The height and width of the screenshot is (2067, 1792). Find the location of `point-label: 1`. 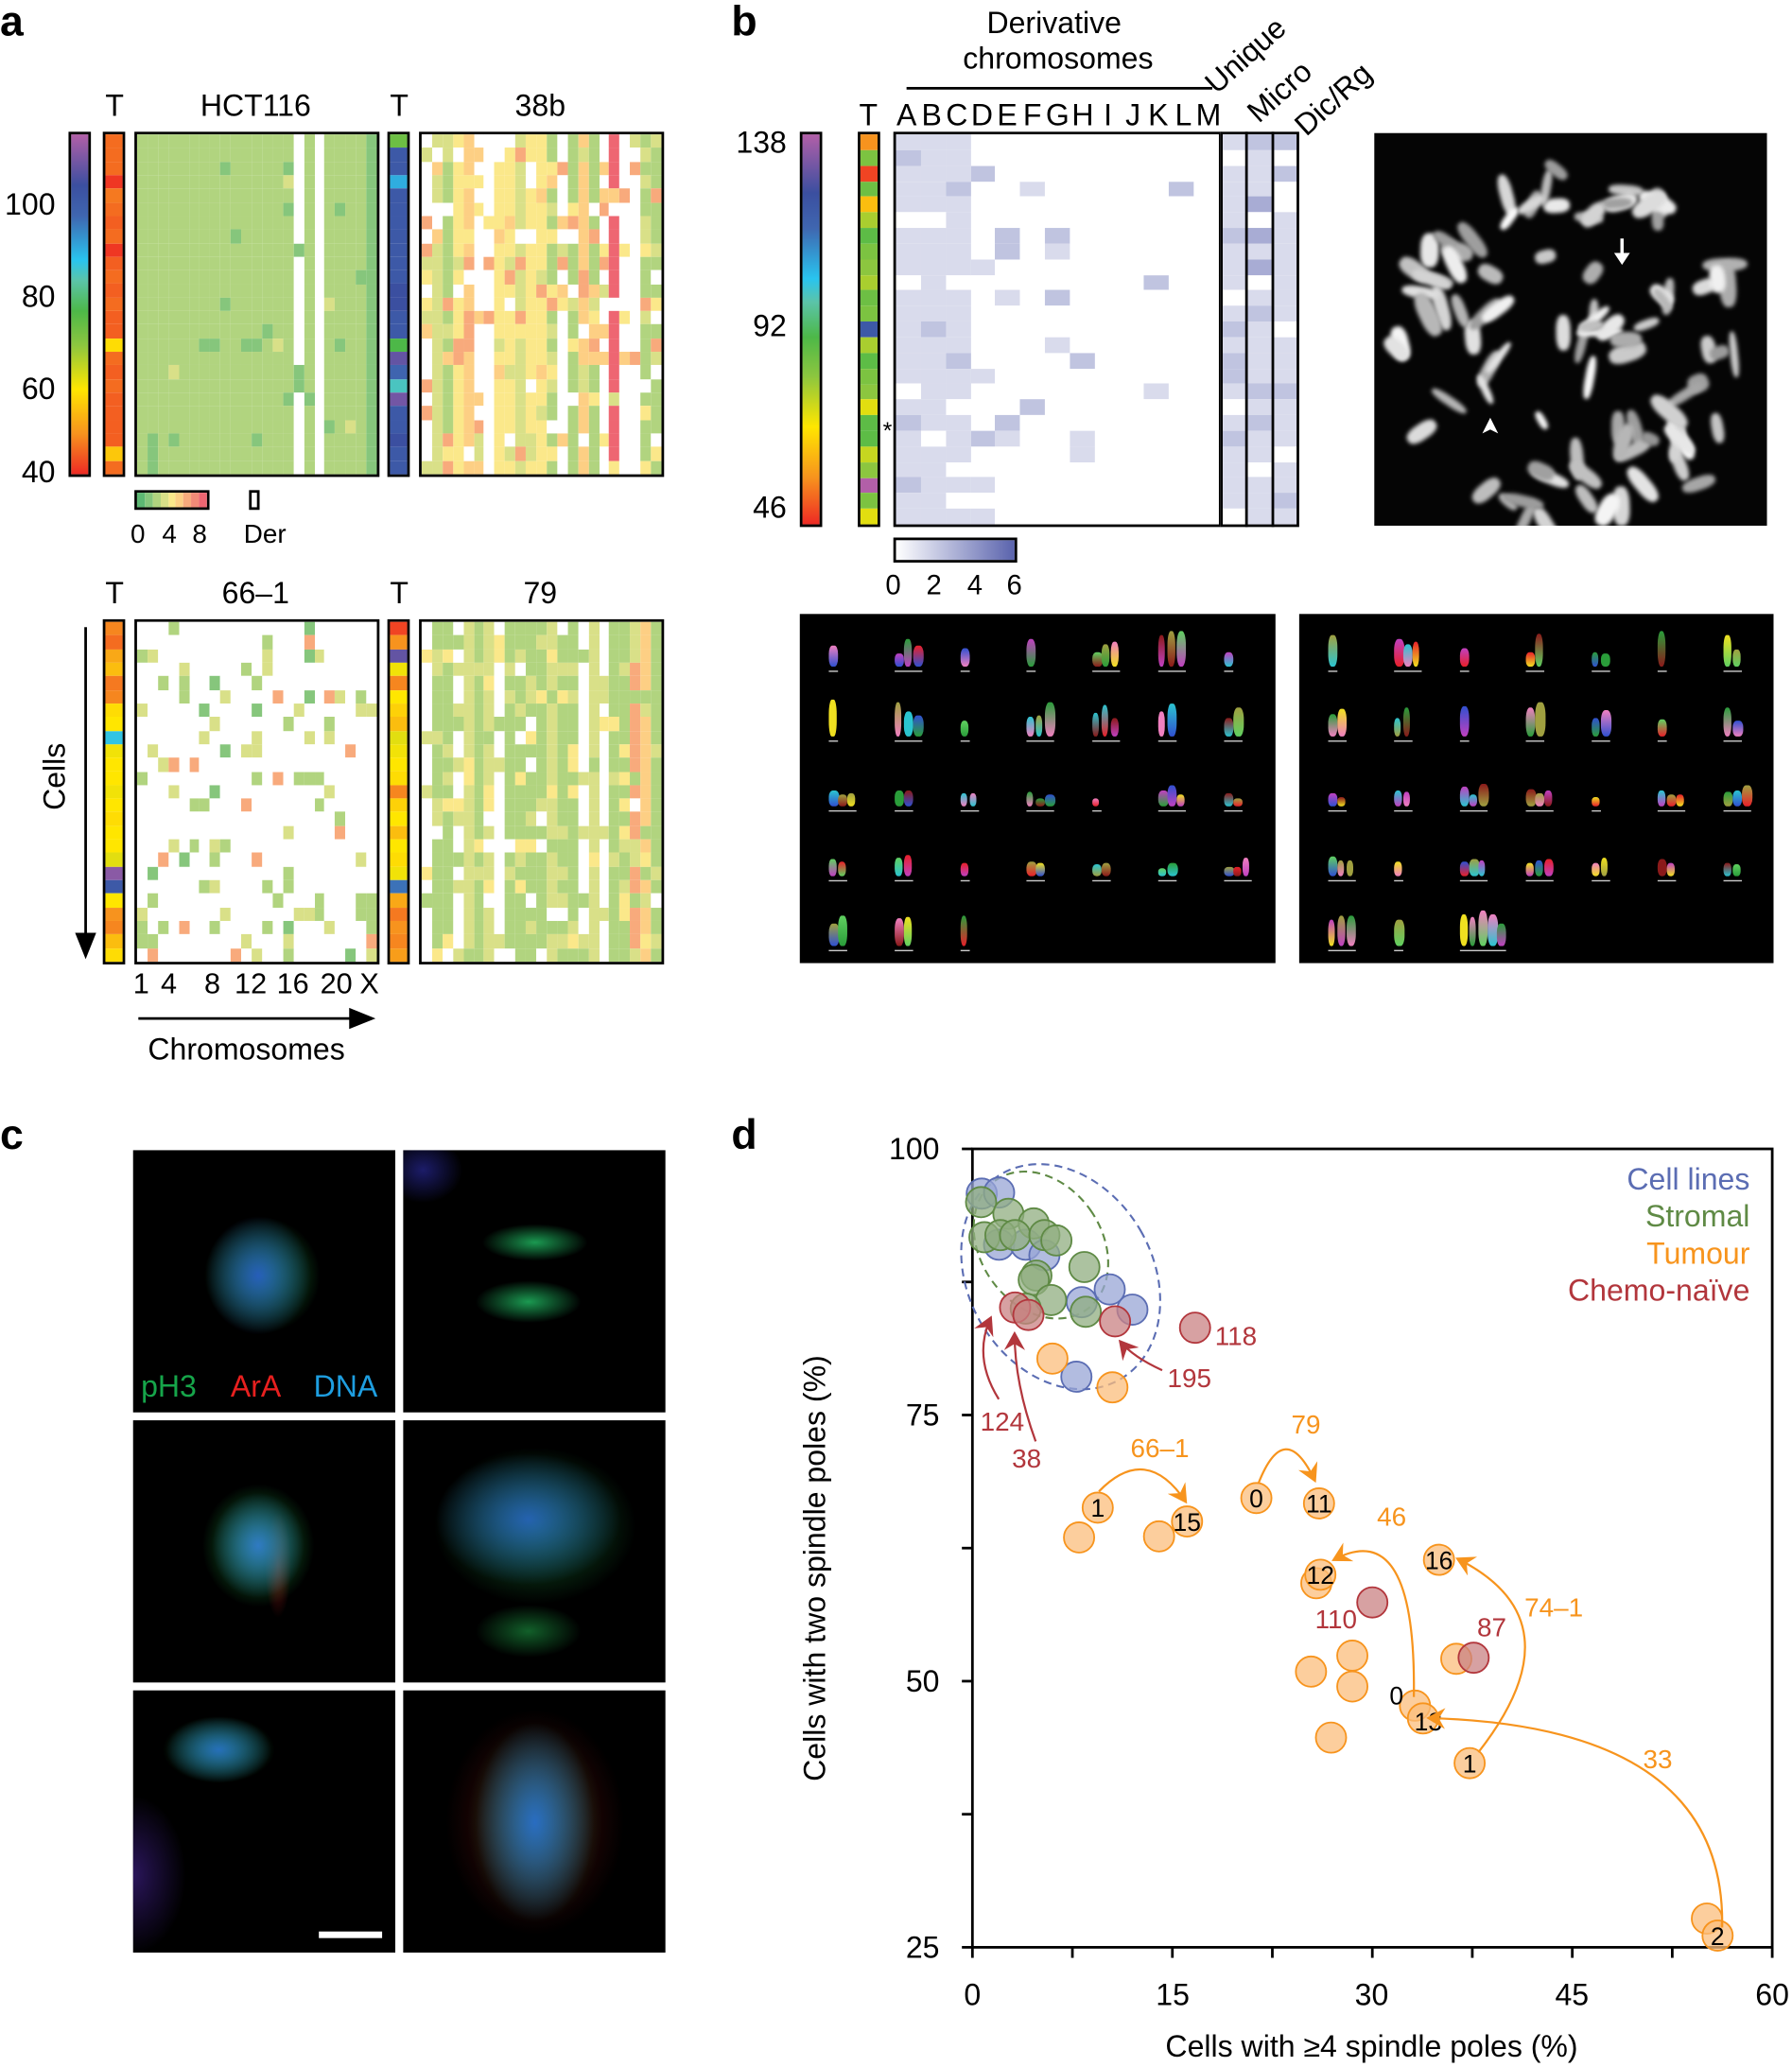

point-label: 1 is located at coordinates (1097, 1508).